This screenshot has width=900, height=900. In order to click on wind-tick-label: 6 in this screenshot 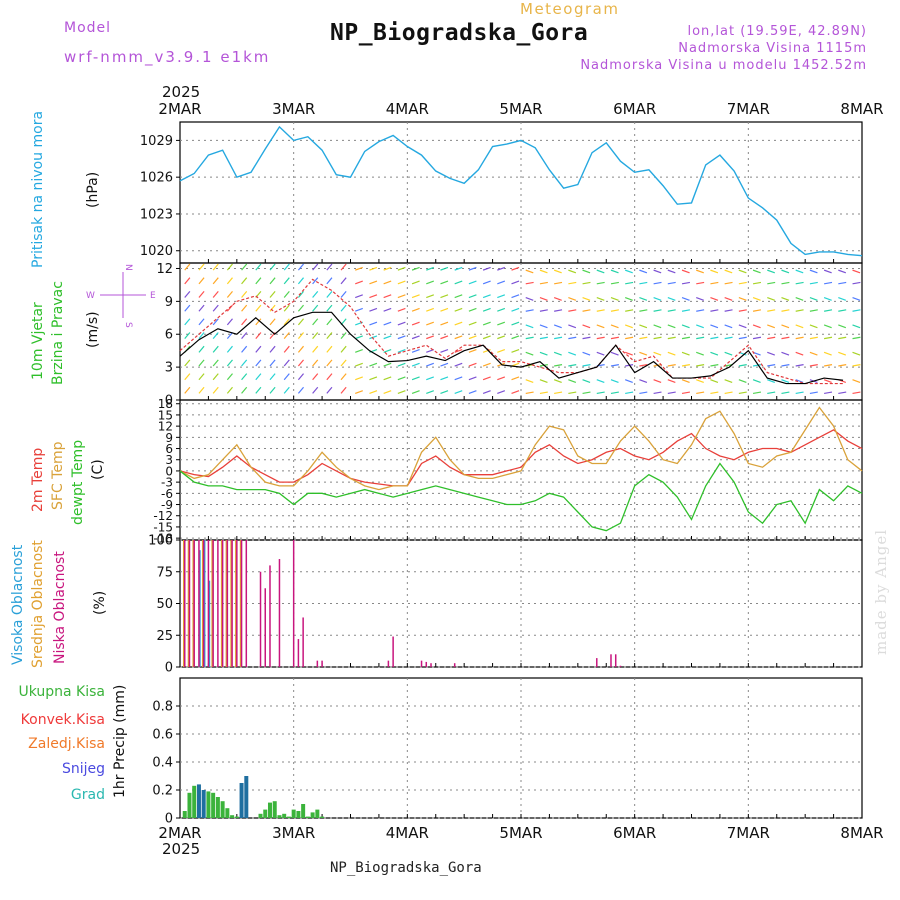, I will do `click(169, 335)`.